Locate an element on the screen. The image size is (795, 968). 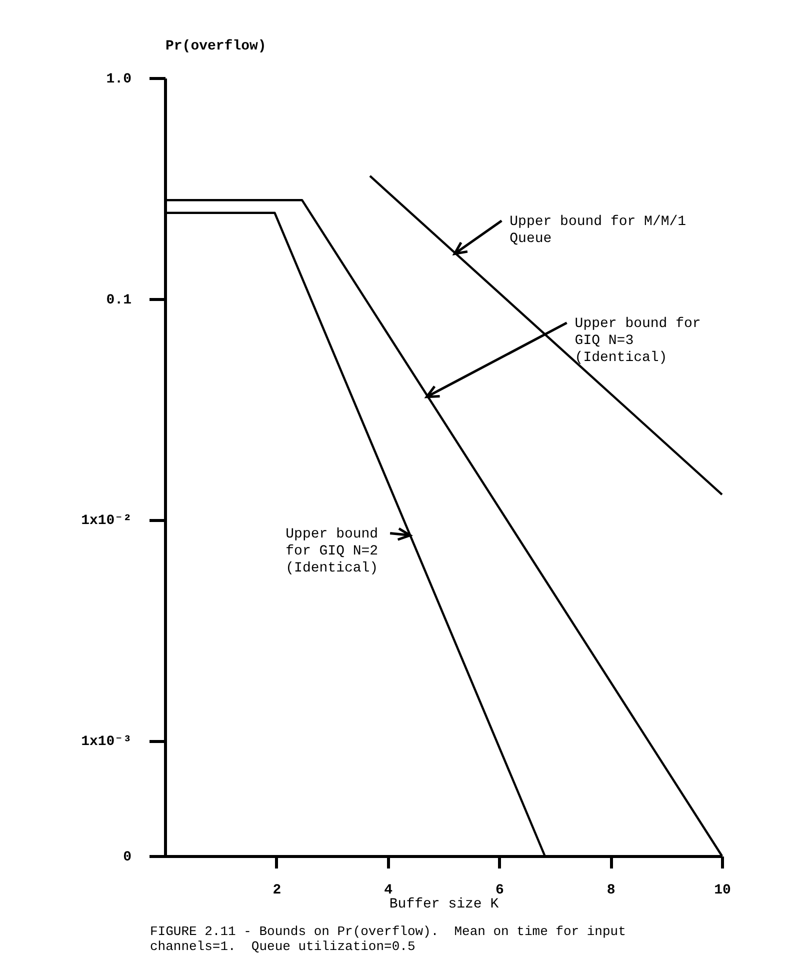
annotation: Upper bound for M/M/1 Queue is located at coordinates (598, 230).